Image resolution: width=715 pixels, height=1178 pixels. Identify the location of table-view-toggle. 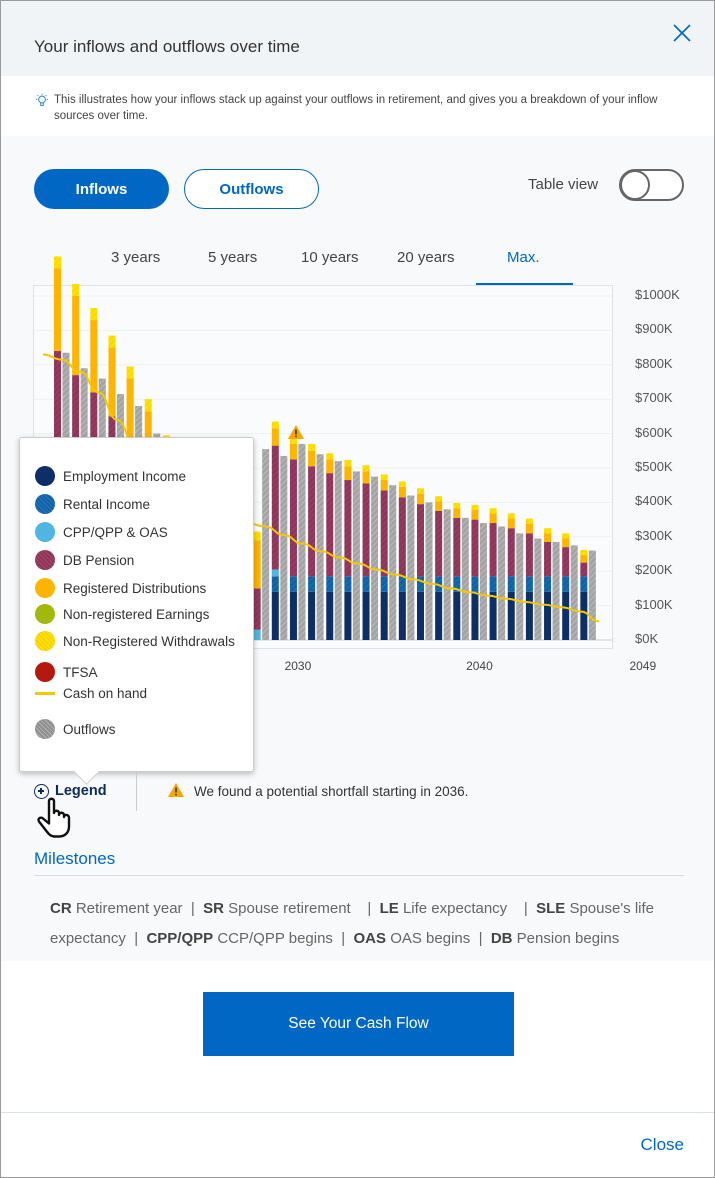
(651, 185).